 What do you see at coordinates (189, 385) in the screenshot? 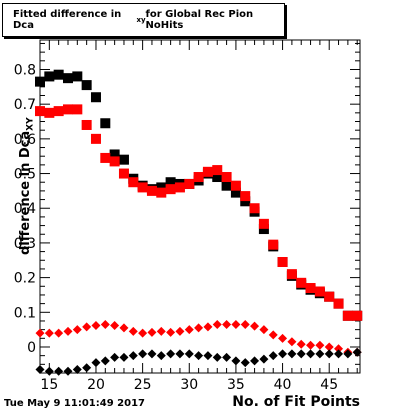
I see `x-tick-label: 30` at bounding box center [189, 385].